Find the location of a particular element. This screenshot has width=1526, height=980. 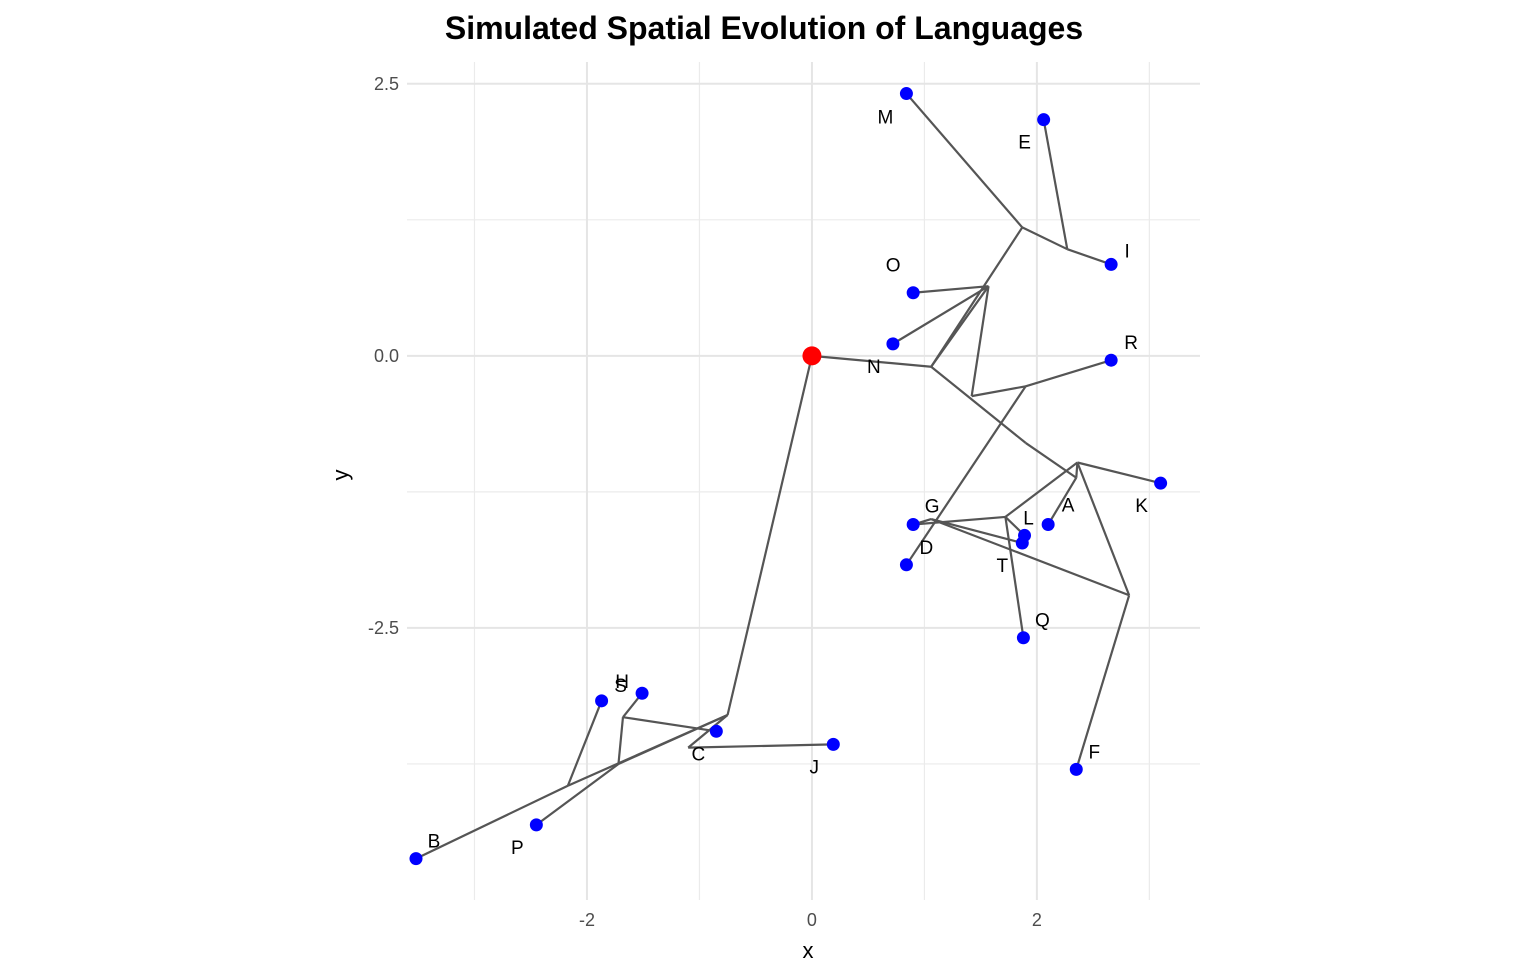

language-label: Q is located at coordinates (1042, 621).